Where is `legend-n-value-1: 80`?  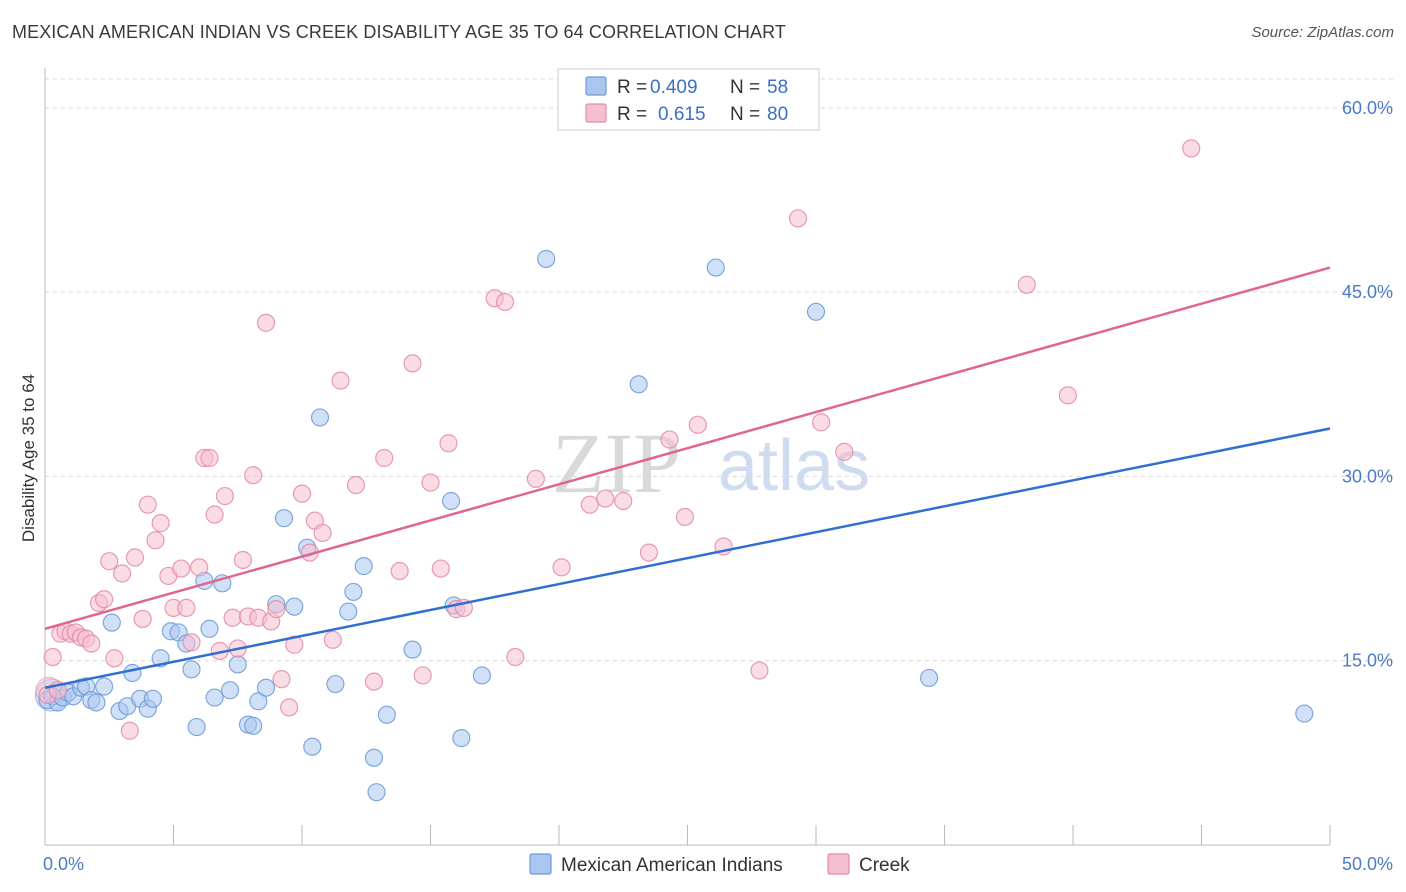
legend-n-value-1: 80 is located at coordinates (777, 114).